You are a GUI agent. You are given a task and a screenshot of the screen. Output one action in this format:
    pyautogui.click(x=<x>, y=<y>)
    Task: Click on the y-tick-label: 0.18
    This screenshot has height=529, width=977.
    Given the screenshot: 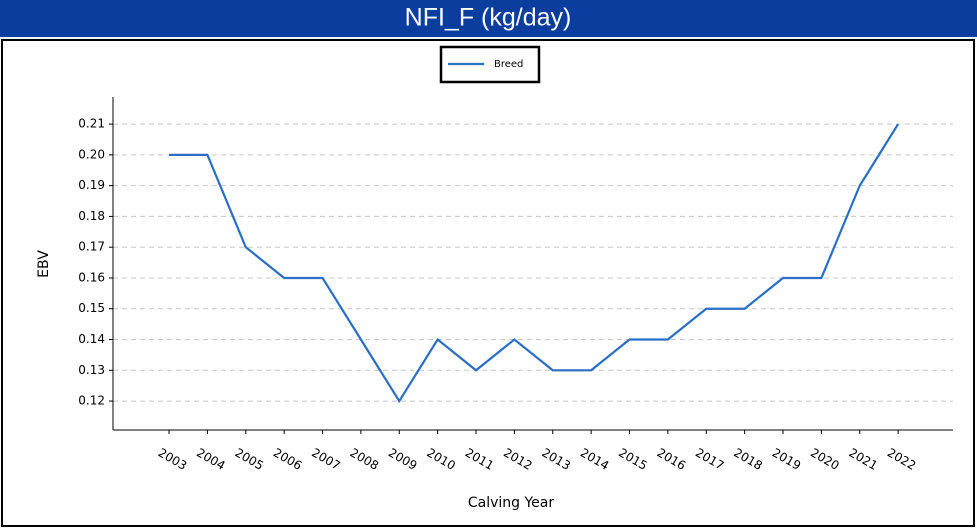 What is the action you would take?
    pyautogui.click(x=91, y=216)
    